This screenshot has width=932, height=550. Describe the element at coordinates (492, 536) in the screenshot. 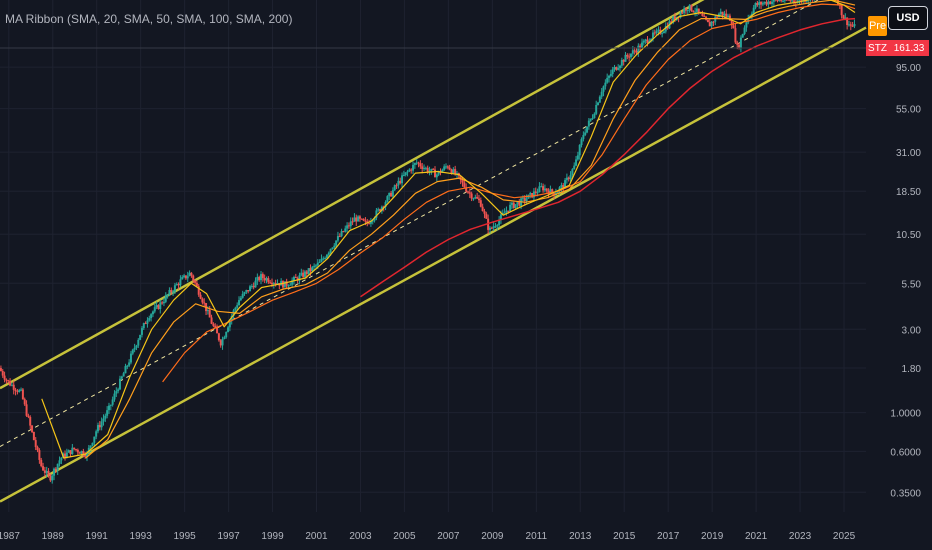

I see `x-tick-label: 2009` at that location.